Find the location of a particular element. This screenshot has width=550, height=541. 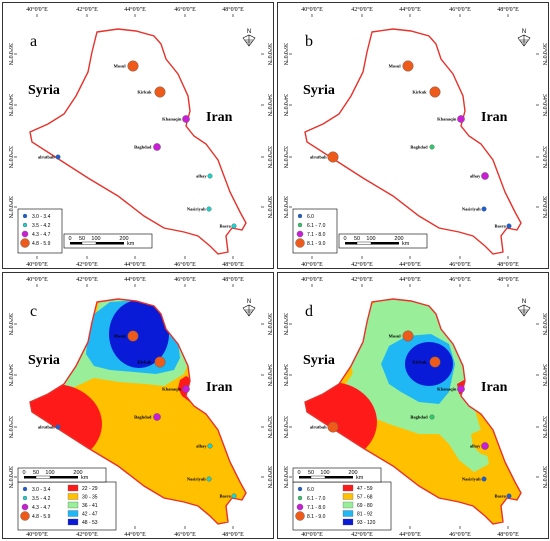

latitude-label-right: 30°0'0"N is located at coordinates (544, 477).